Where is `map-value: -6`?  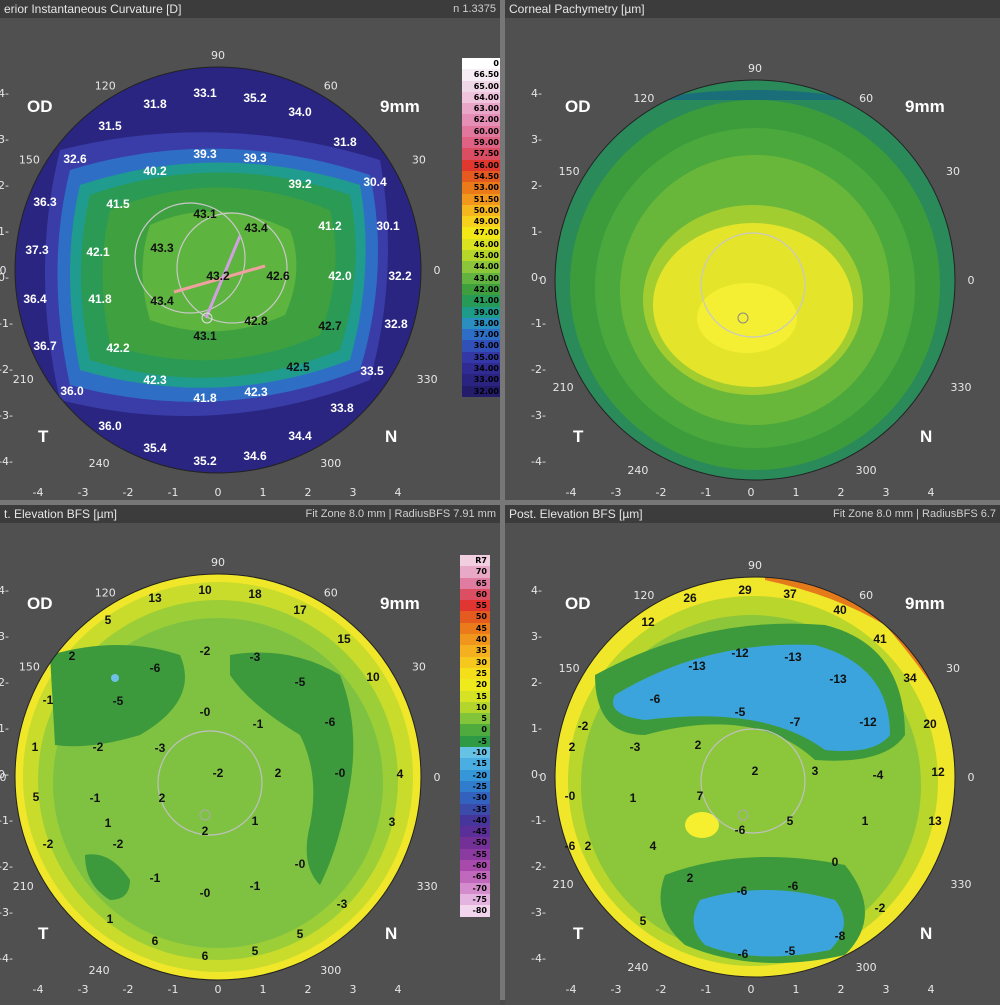
map-value: -6 is located at coordinates (570, 846).